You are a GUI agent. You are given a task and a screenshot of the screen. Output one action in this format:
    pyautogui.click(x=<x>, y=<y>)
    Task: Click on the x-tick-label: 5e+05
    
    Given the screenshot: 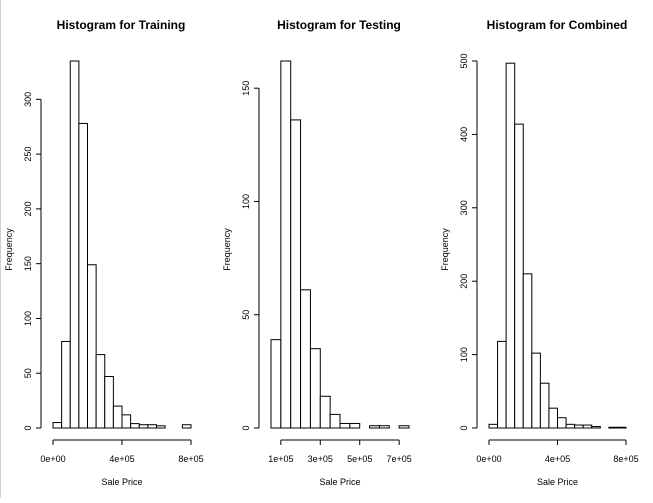 What is the action you would take?
    pyautogui.click(x=359, y=459)
    